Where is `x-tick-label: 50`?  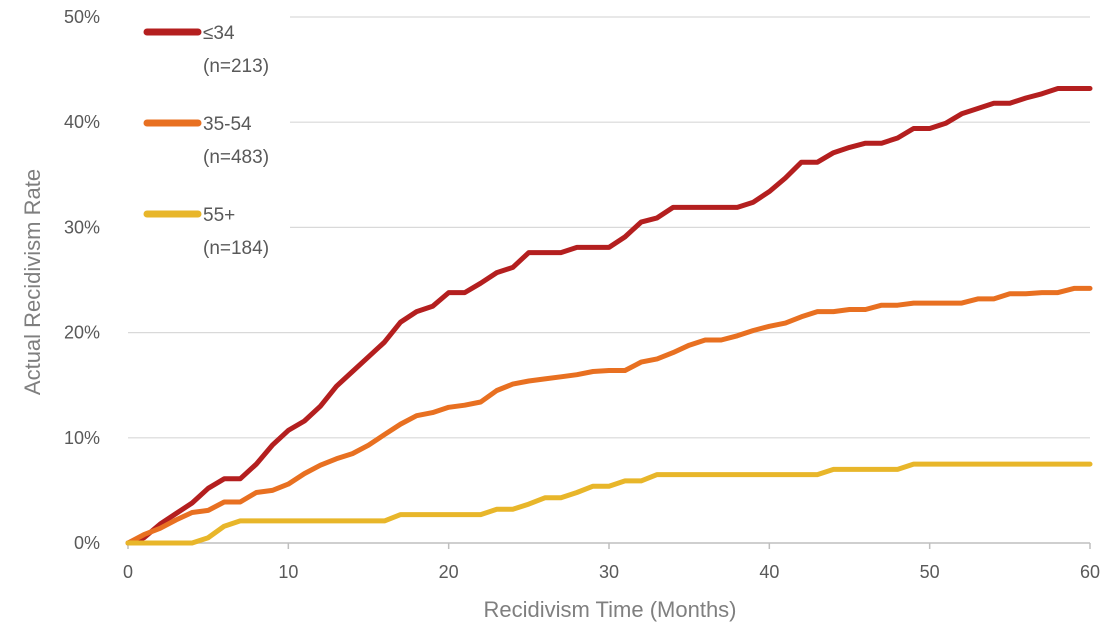 x-tick-label: 50 is located at coordinates (930, 572).